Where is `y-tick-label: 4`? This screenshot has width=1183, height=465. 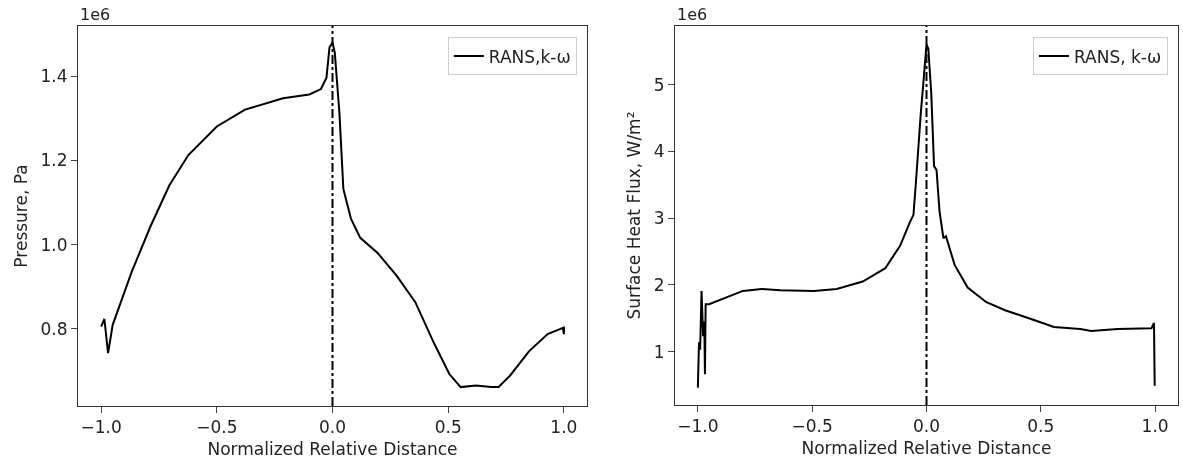 y-tick-label: 4 is located at coordinates (659, 151).